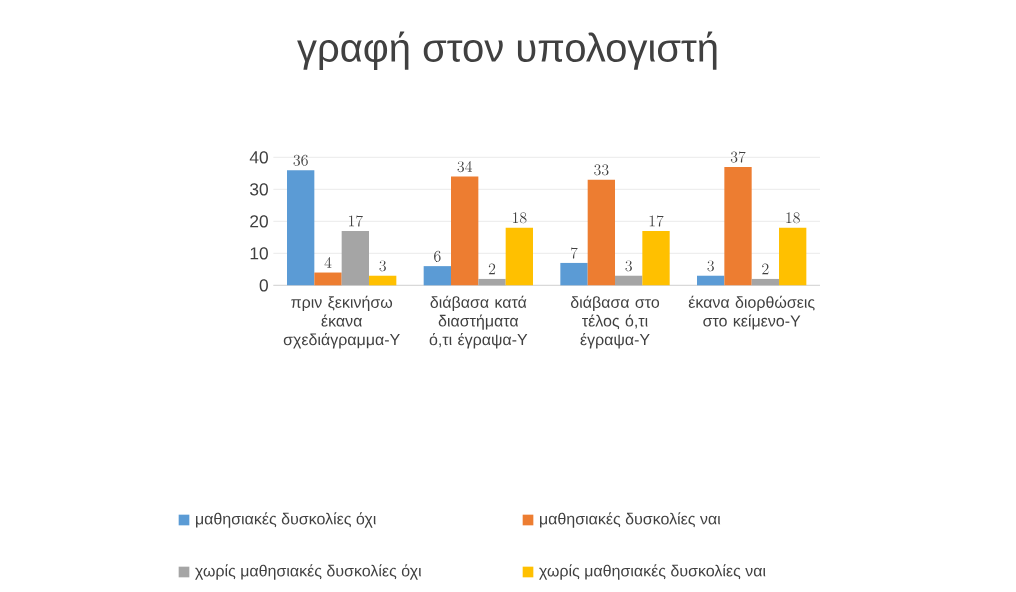  What do you see at coordinates (259, 221) in the screenshot?
I see `y-tick-label: 20` at bounding box center [259, 221].